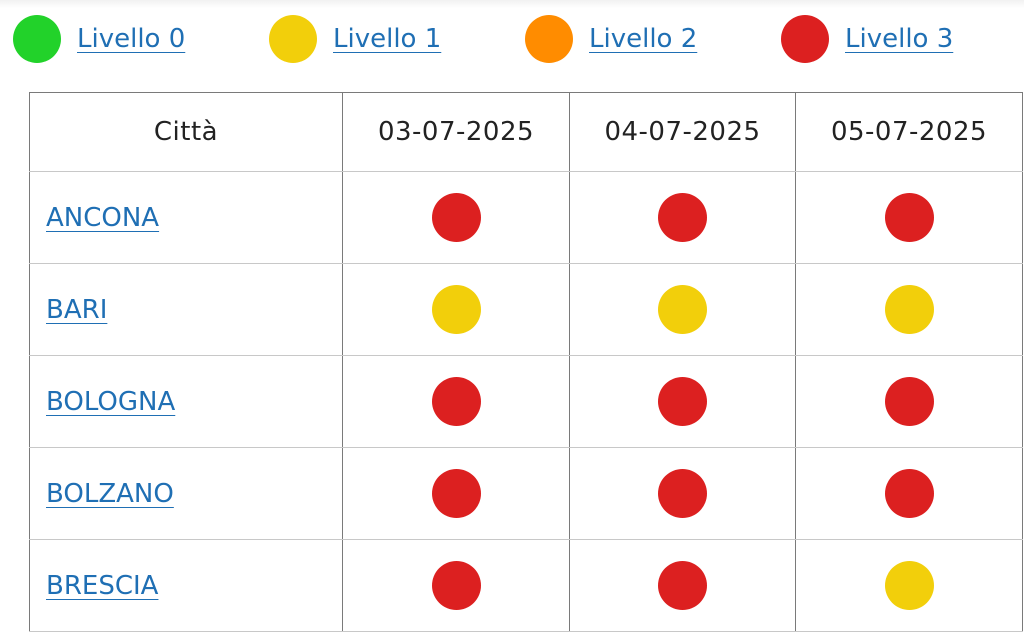  Describe the element at coordinates (512, 40) in the screenshot. I see `level-legend: Livello 0 Livello 1 Livello 2 Livello 3` at that location.